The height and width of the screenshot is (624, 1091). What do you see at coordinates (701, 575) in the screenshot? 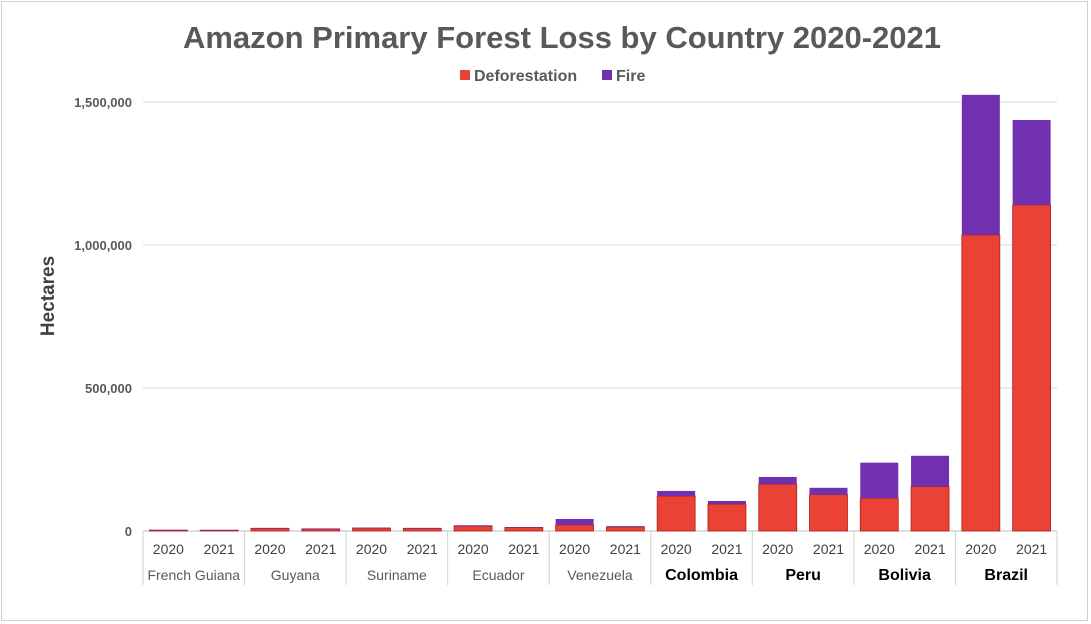
I see `x-group-label: Colombia` at bounding box center [701, 575].